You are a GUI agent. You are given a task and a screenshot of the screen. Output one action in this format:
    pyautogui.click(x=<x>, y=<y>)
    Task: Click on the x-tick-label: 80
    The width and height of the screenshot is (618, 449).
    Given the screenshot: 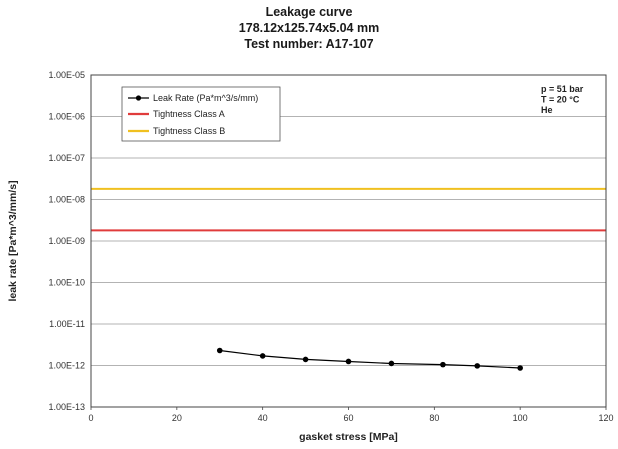 What is the action you would take?
    pyautogui.click(x=434, y=418)
    